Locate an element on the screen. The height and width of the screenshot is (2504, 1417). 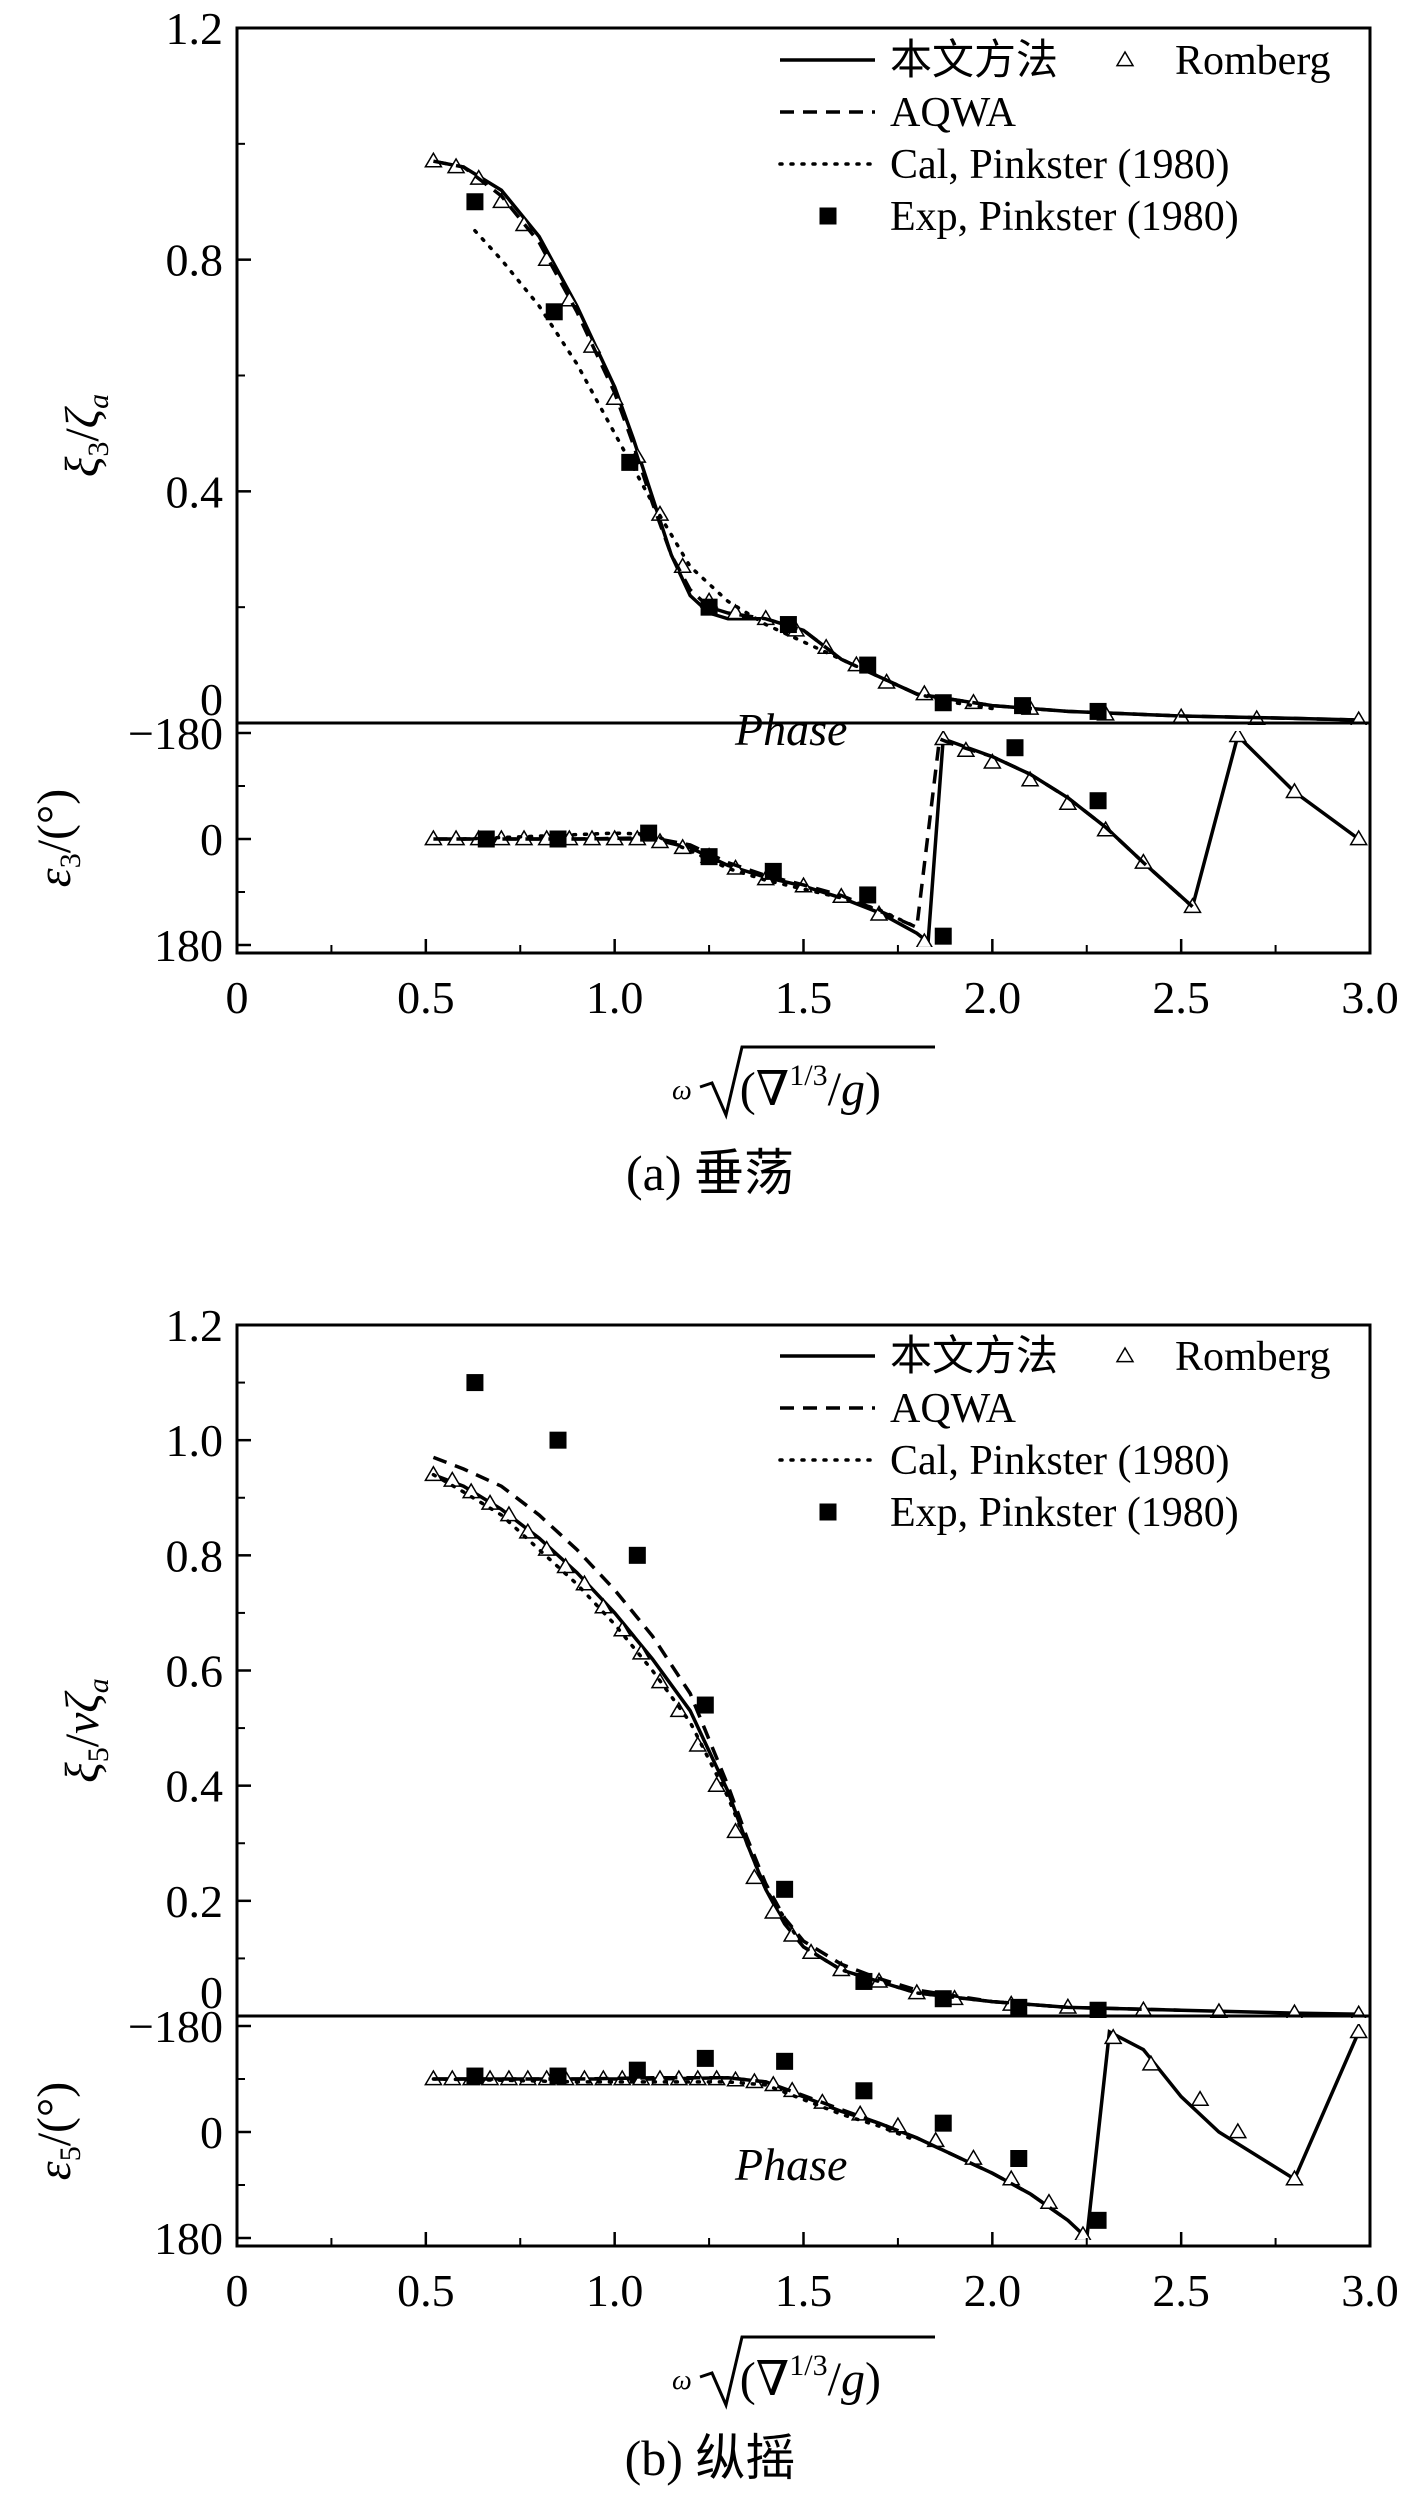
ylabel-phase-base: ε is located at coordinates (54, 2170).